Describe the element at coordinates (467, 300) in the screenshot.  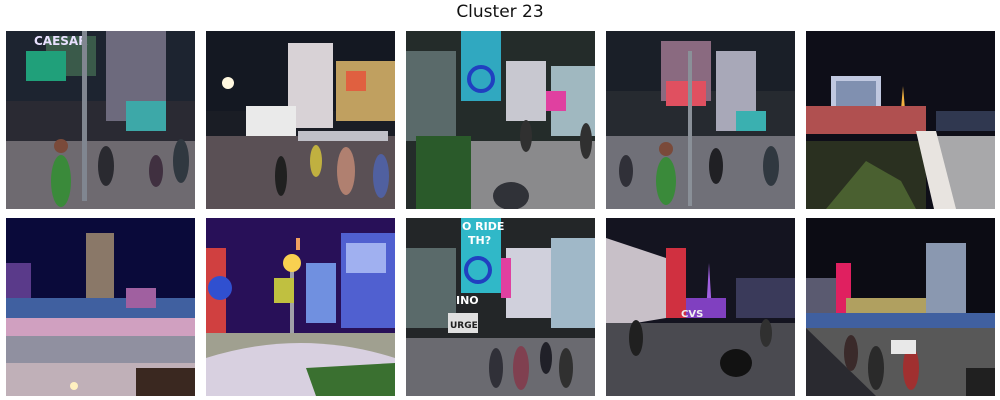
I see `sign-text-ino: INO` at that location.